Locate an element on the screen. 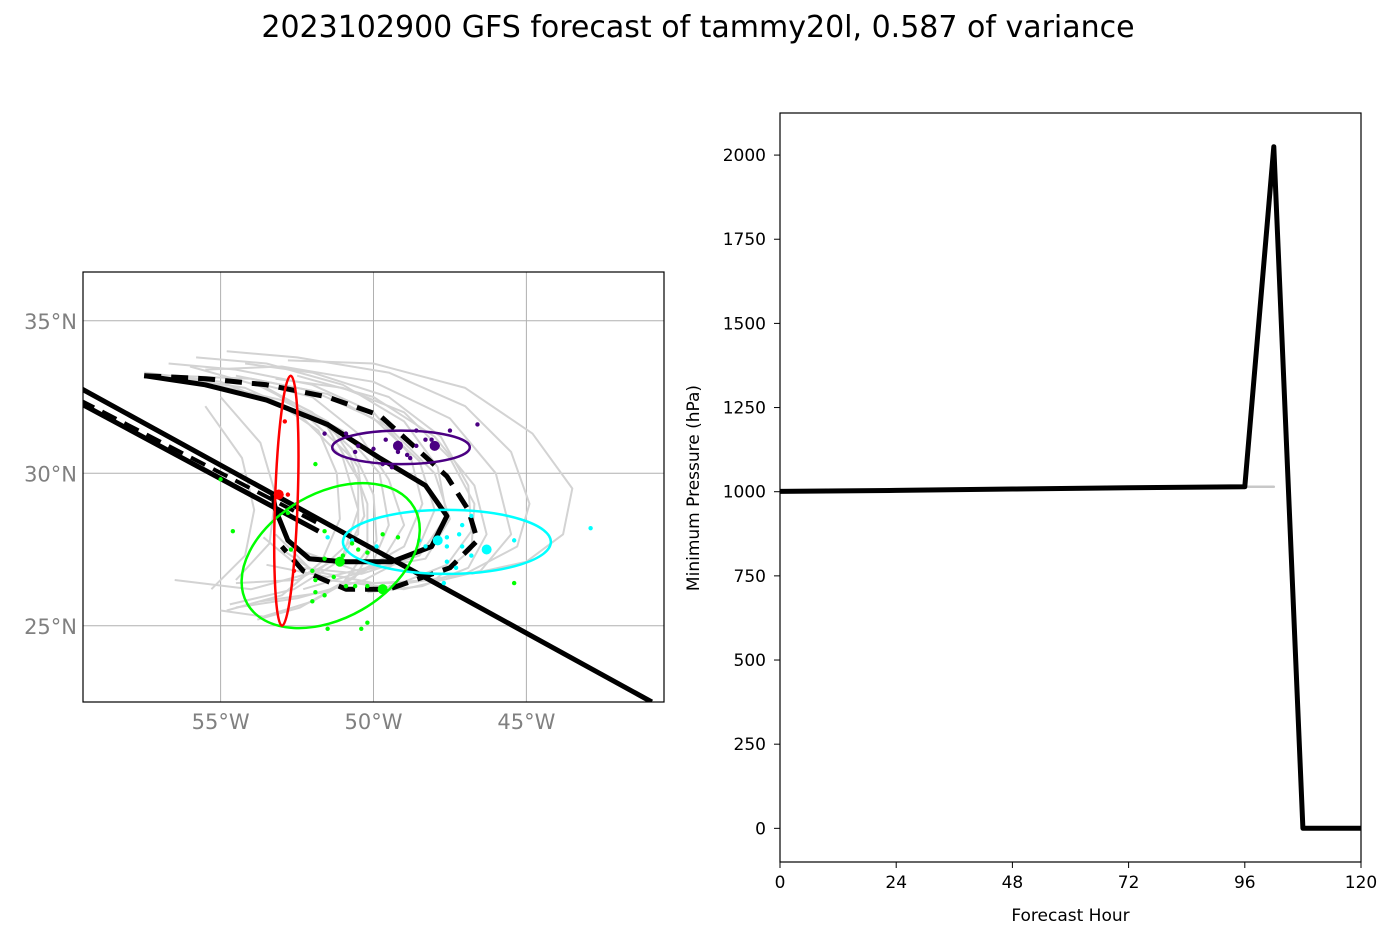  mean-track-dashed is located at coordinates (312, 482).